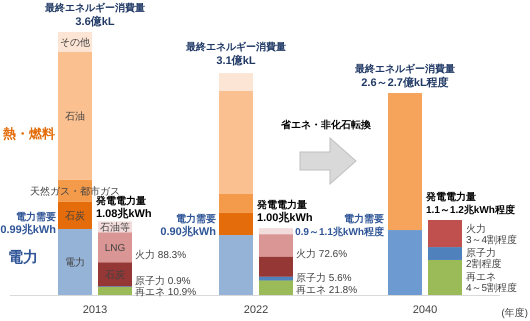 This screenshot has width=530, height=321. I want to click on annotation: 再エネ, so click(481, 277).